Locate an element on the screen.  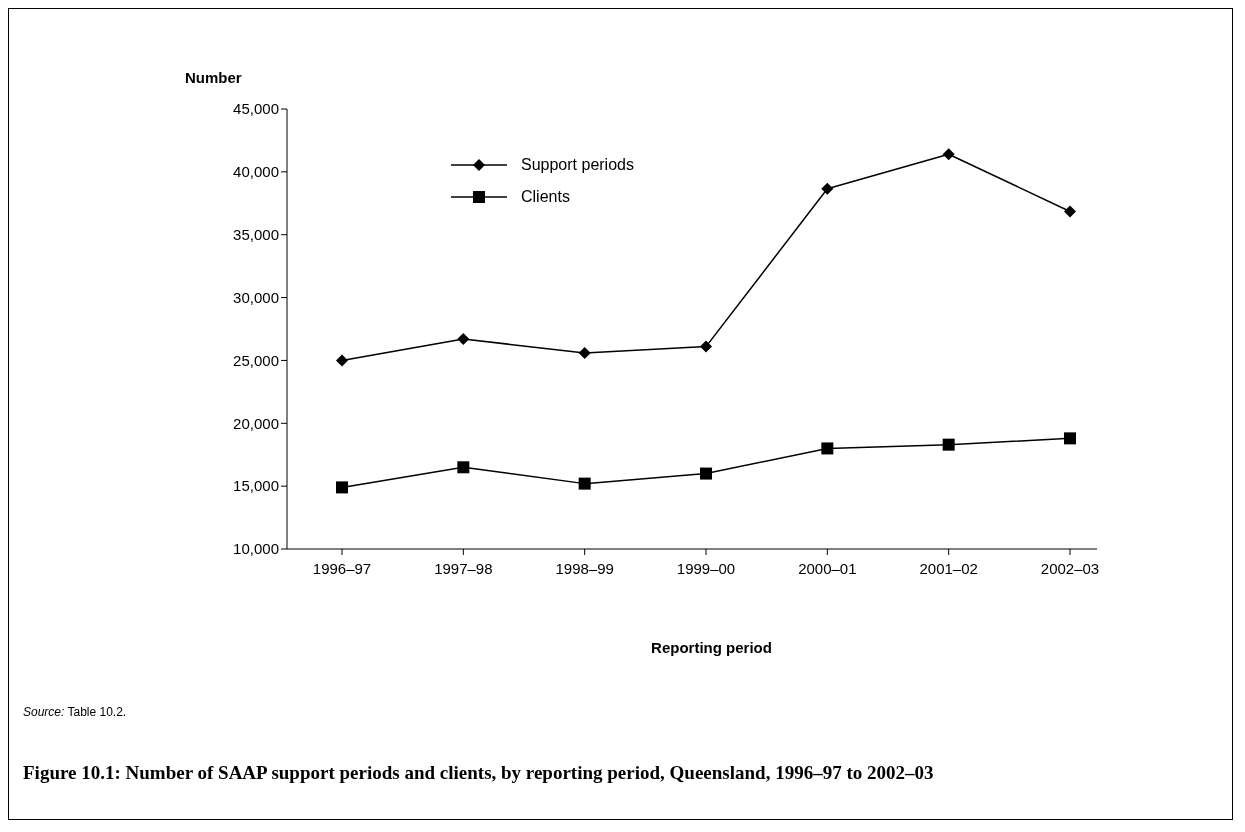
y-tick-label: 30,000 is located at coordinates (256, 297).